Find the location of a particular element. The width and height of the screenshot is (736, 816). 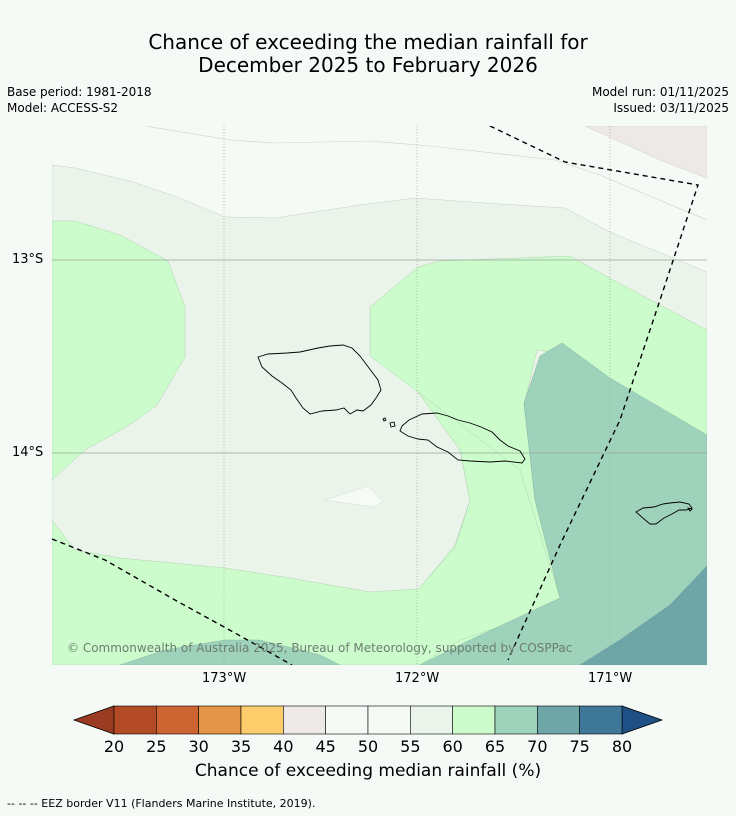

lon-label-171w: 171°W is located at coordinates (610, 678).